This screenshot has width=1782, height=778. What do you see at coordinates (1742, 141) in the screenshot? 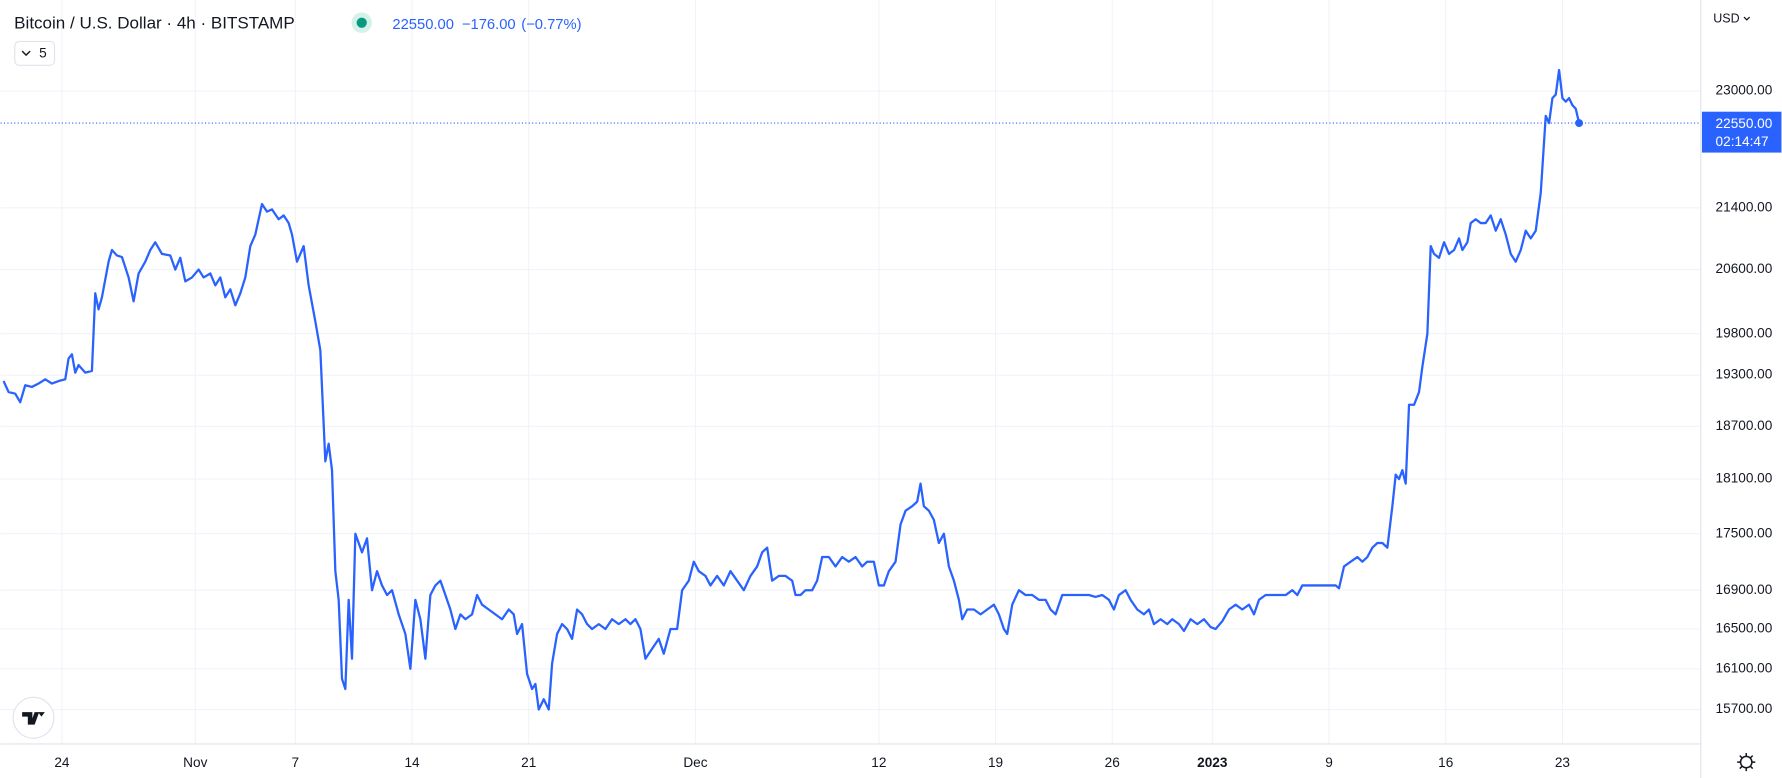
I see `countdown-label: 02:14:47` at bounding box center [1742, 141].